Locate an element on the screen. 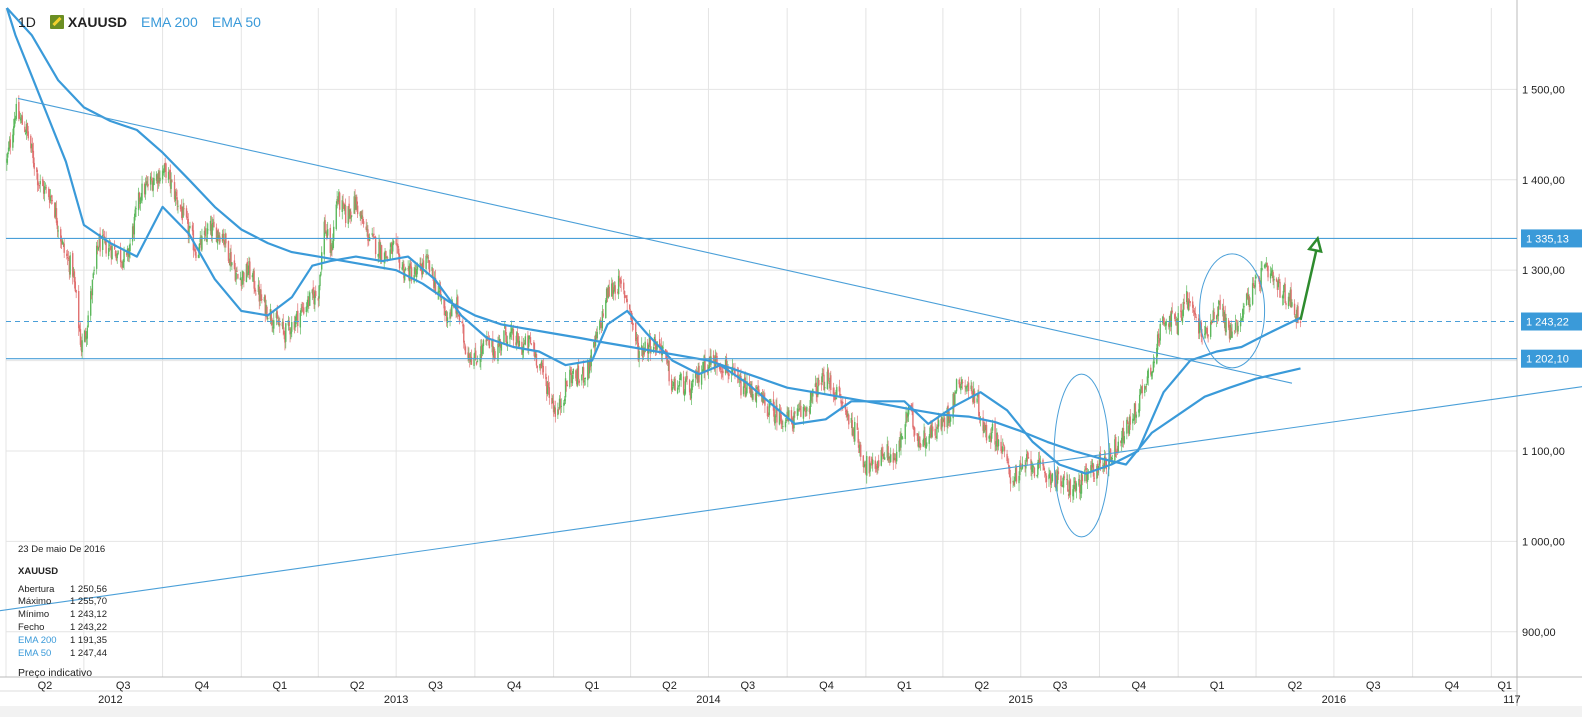  ema200-label: EMA 200 is located at coordinates (169, 22).